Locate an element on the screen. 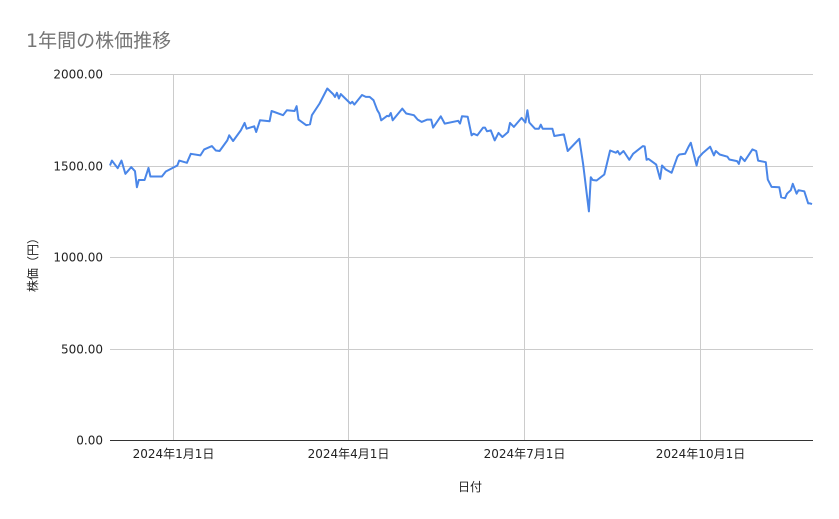 This screenshot has height=519, width=839. chart-title: 1年間の株価推移 is located at coordinates (99, 41).